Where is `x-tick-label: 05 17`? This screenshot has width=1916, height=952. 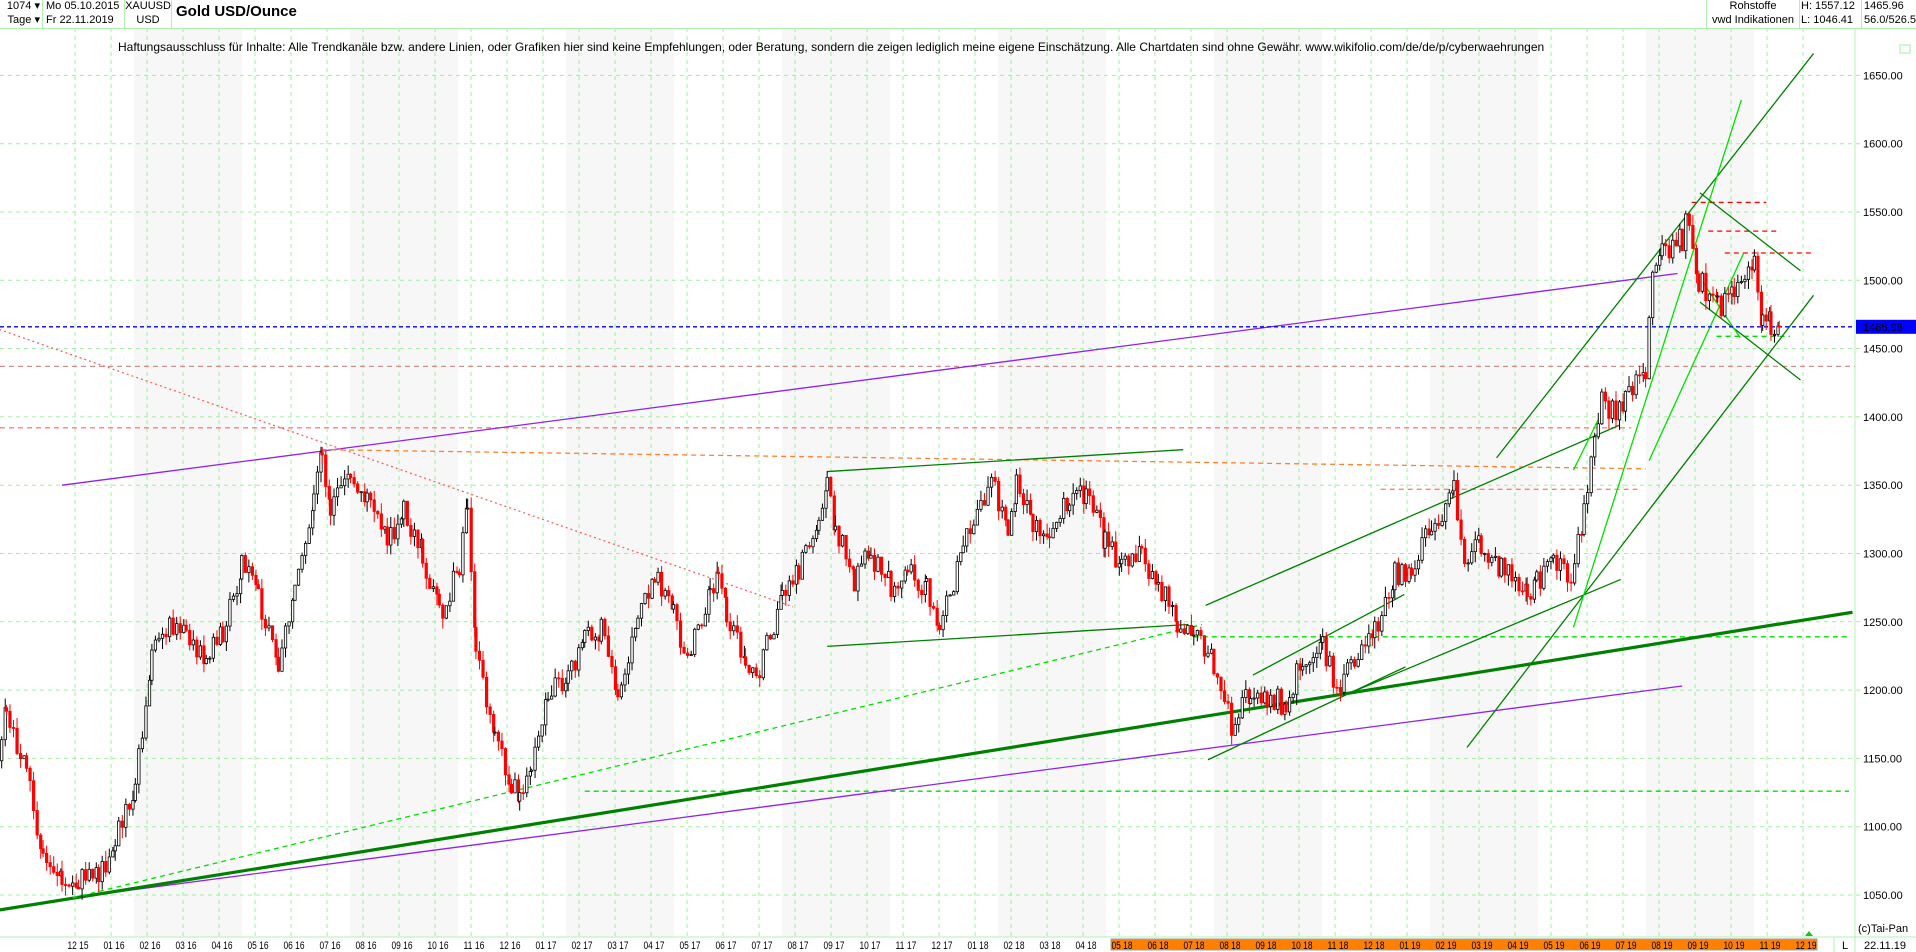
x-tick-label: 05 17 is located at coordinates (690, 946).